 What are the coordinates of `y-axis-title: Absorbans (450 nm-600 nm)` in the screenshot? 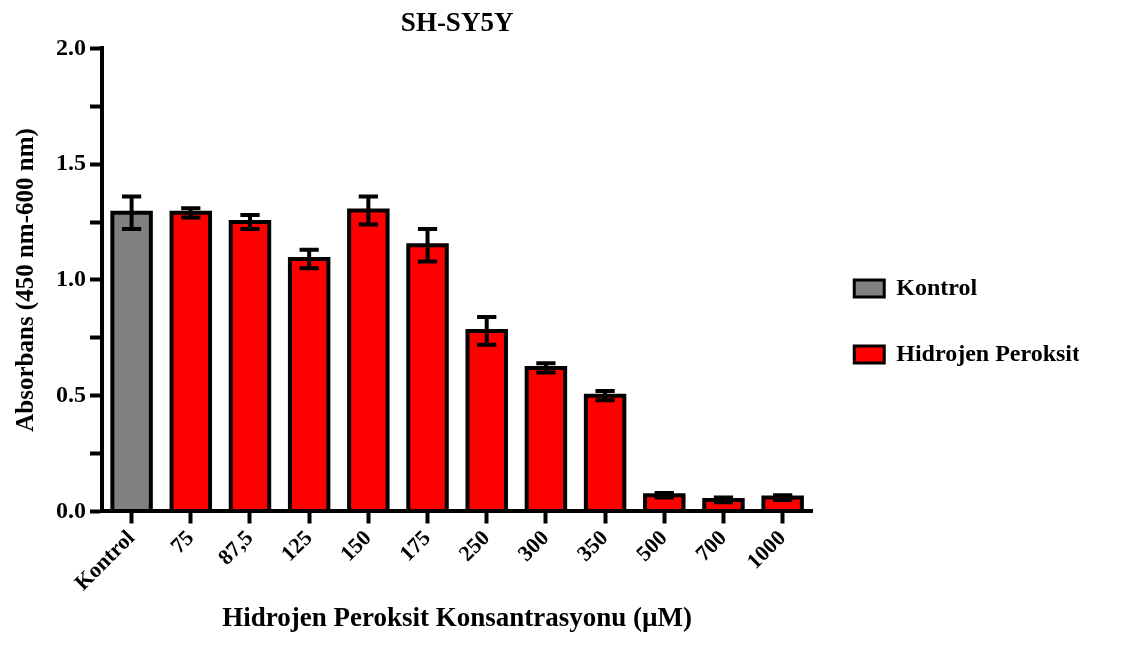 It's located at (25, 280).